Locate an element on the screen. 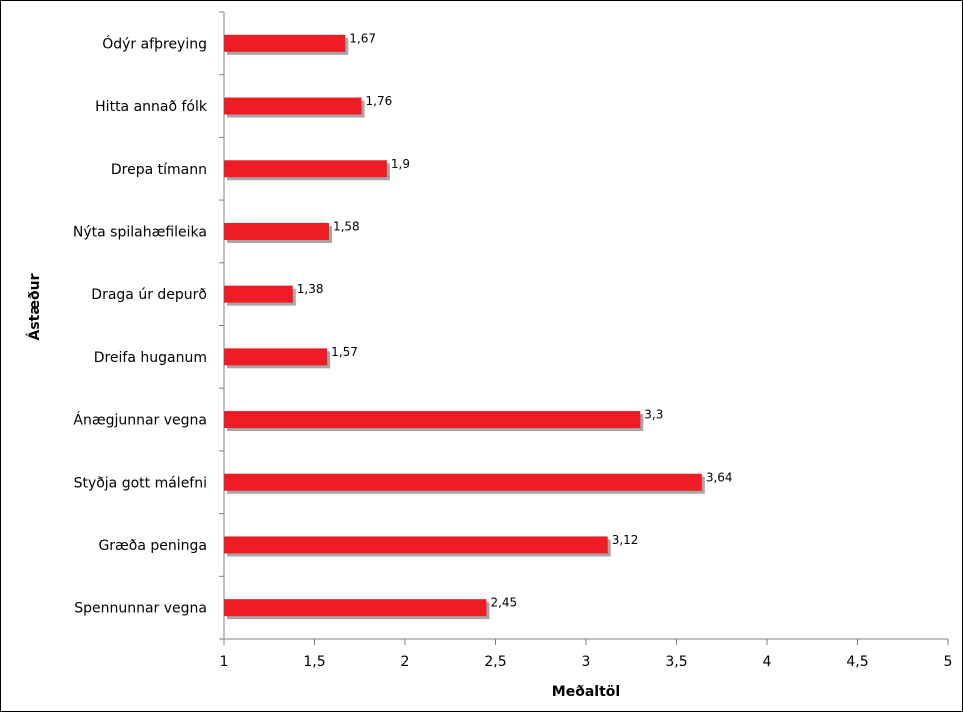  category-label: Draga úr depurð is located at coordinates (149, 295).